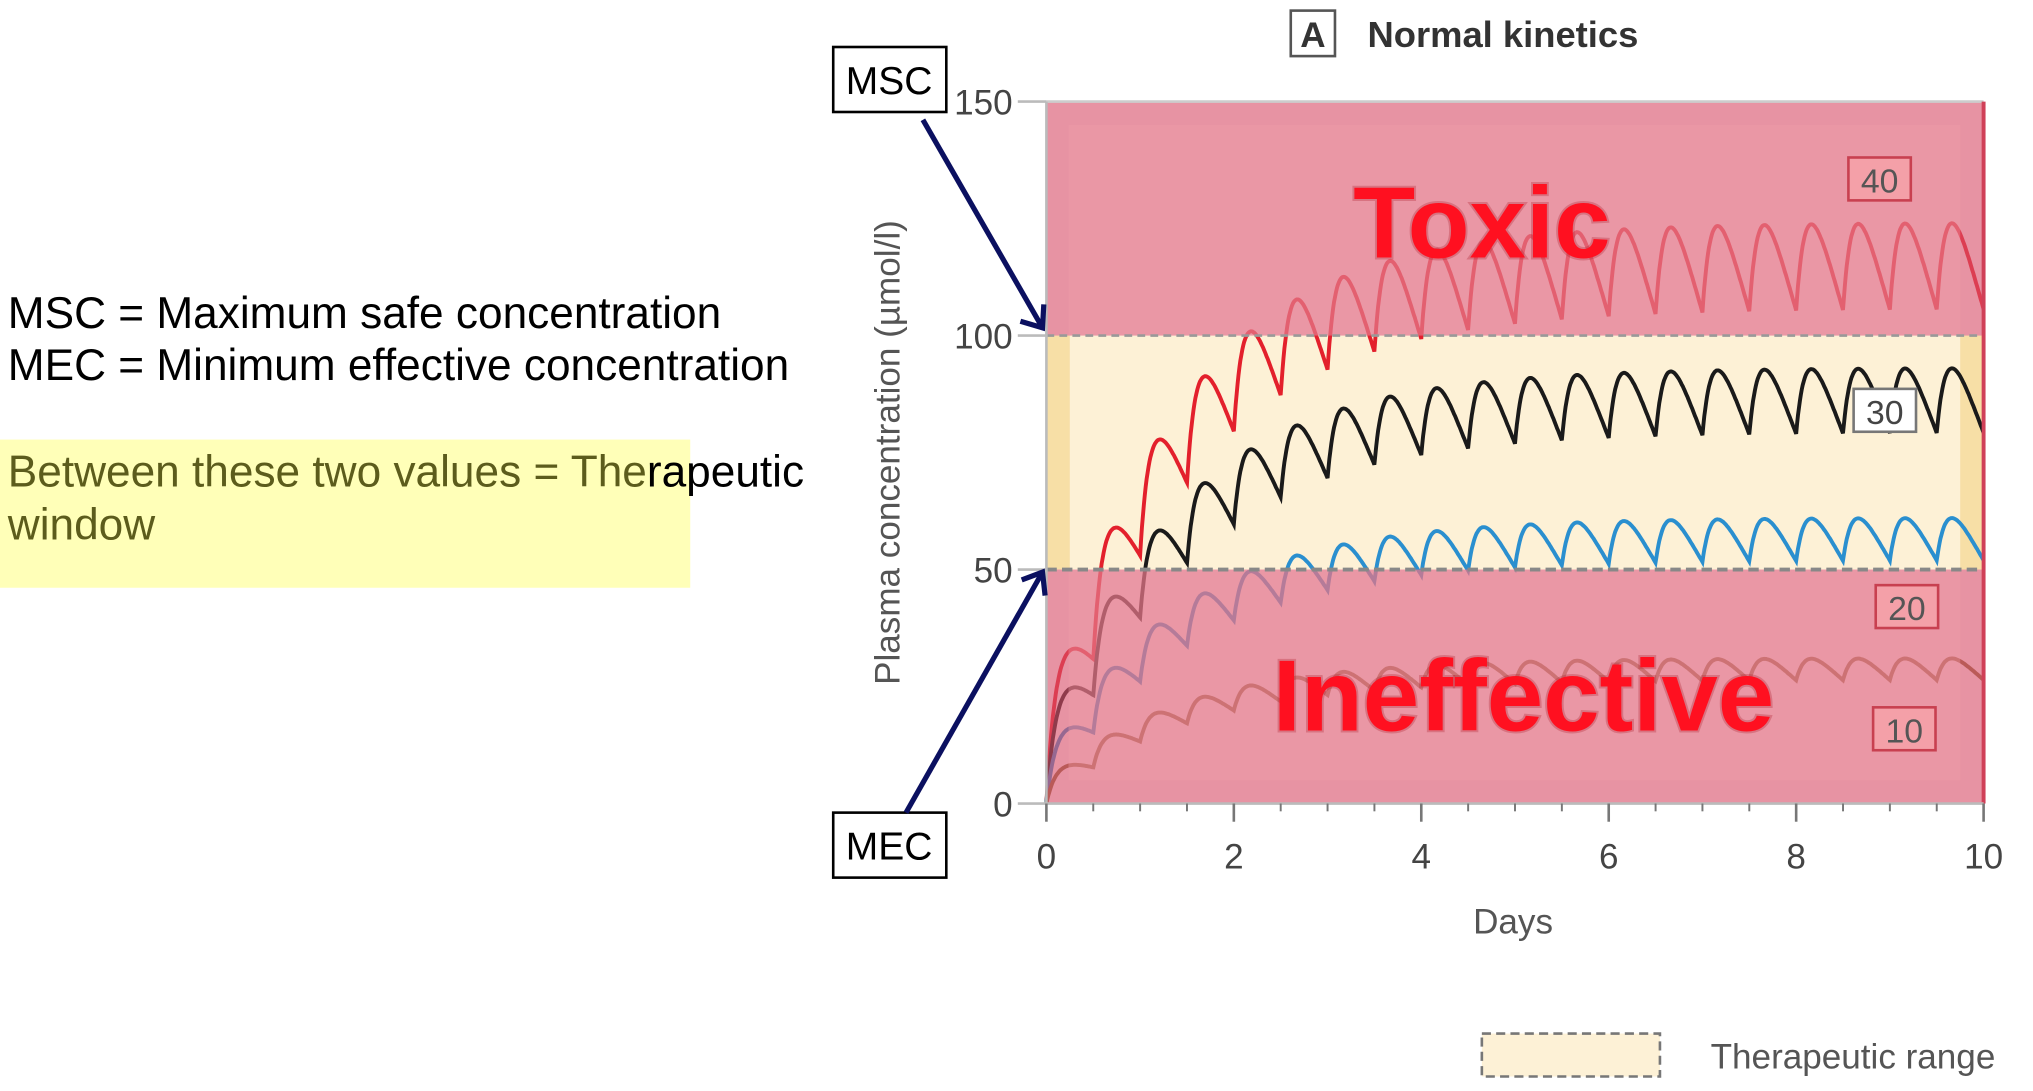 The image size is (2033, 1091). I want to click on toxic-region-inner, so click(1514, 230).